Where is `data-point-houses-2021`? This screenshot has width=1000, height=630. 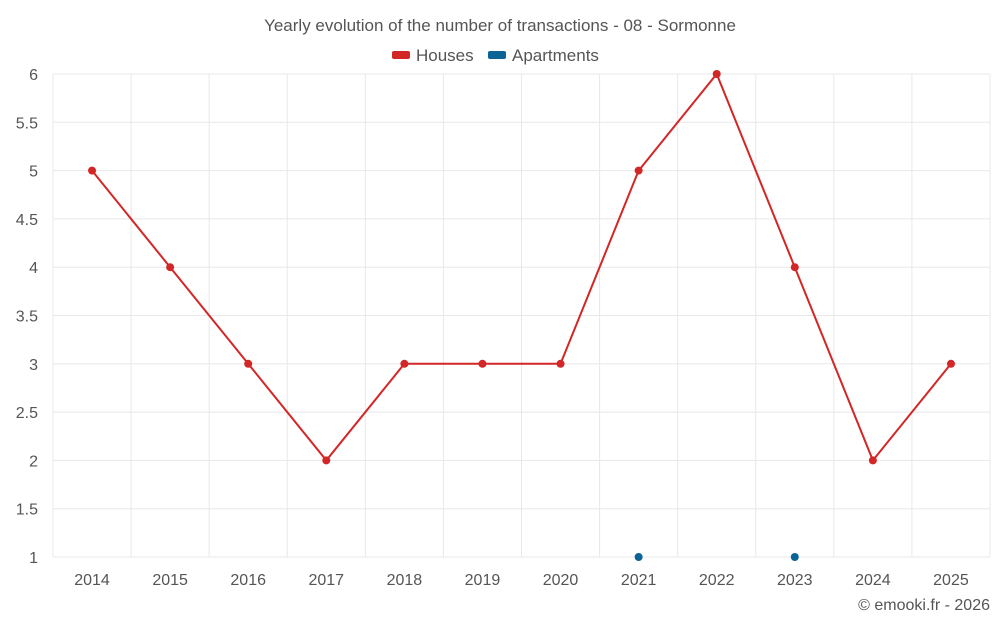
data-point-houses-2021 is located at coordinates (638, 170).